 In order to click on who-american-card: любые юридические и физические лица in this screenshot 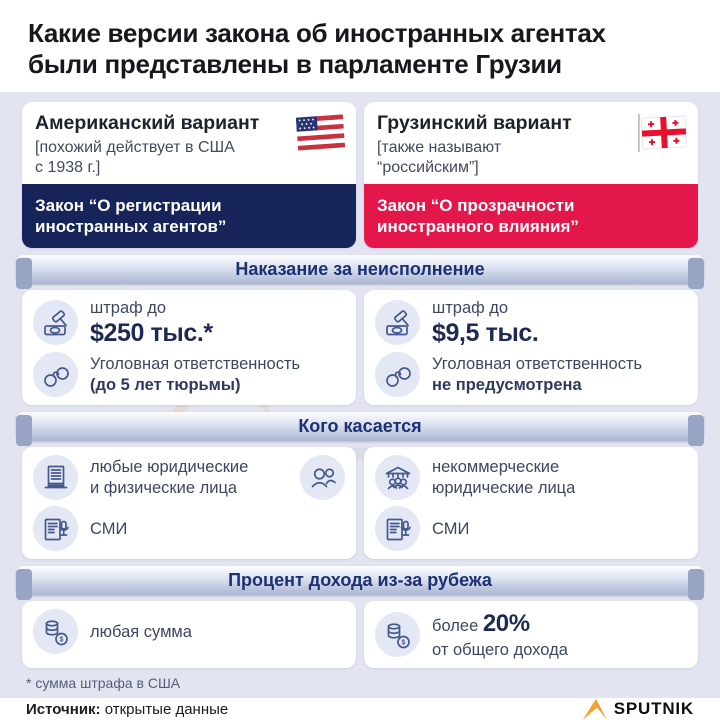, I will do `click(189, 503)`.